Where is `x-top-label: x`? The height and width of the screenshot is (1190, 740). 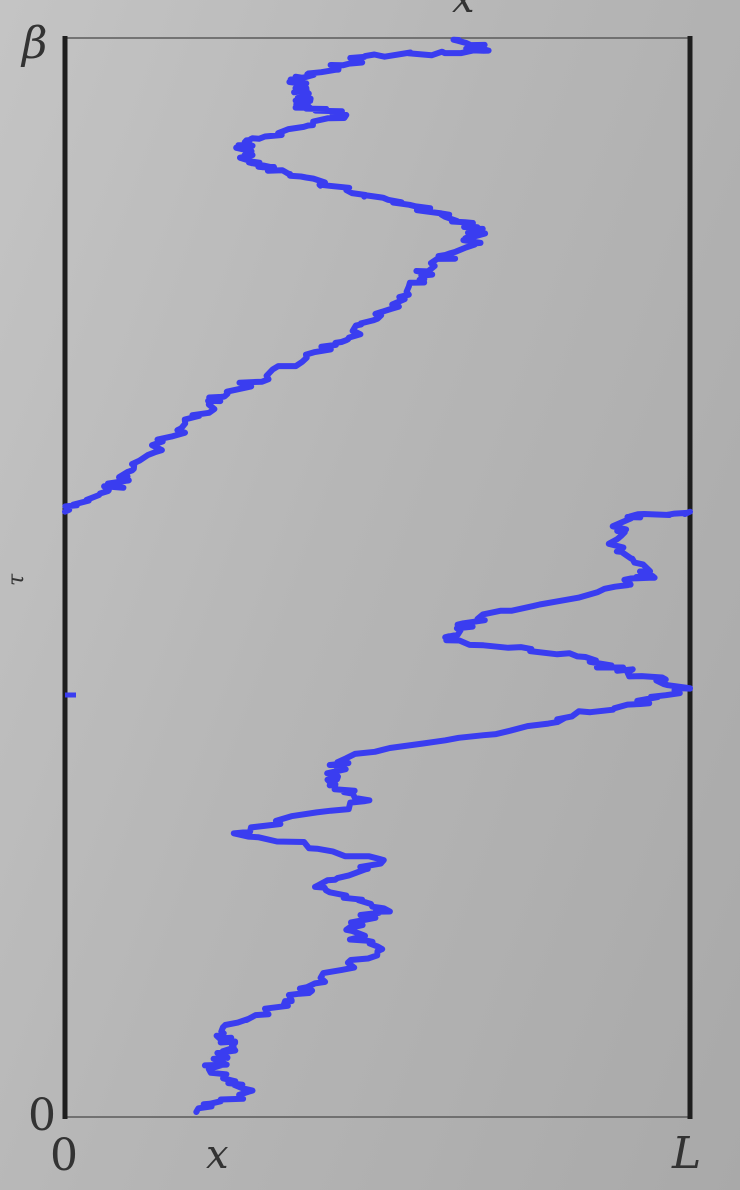
x-top-label: x is located at coordinates (463, 11).